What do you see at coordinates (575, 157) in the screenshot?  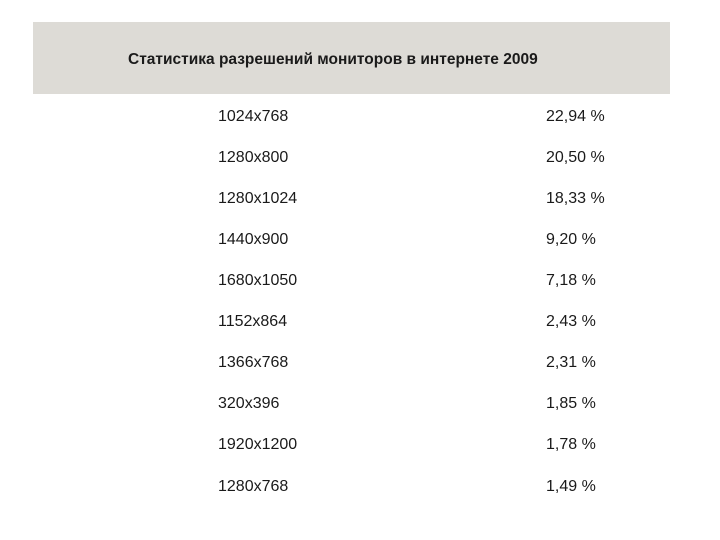 I see `share-cell: 20,50 %` at bounding box center [575, 157].